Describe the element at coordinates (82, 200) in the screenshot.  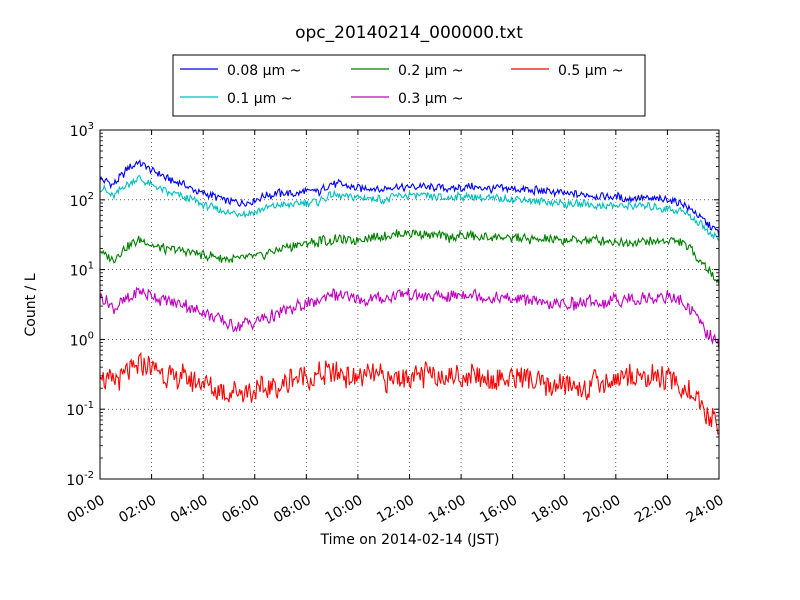
I see `y-tick-label: 10²` at that location.